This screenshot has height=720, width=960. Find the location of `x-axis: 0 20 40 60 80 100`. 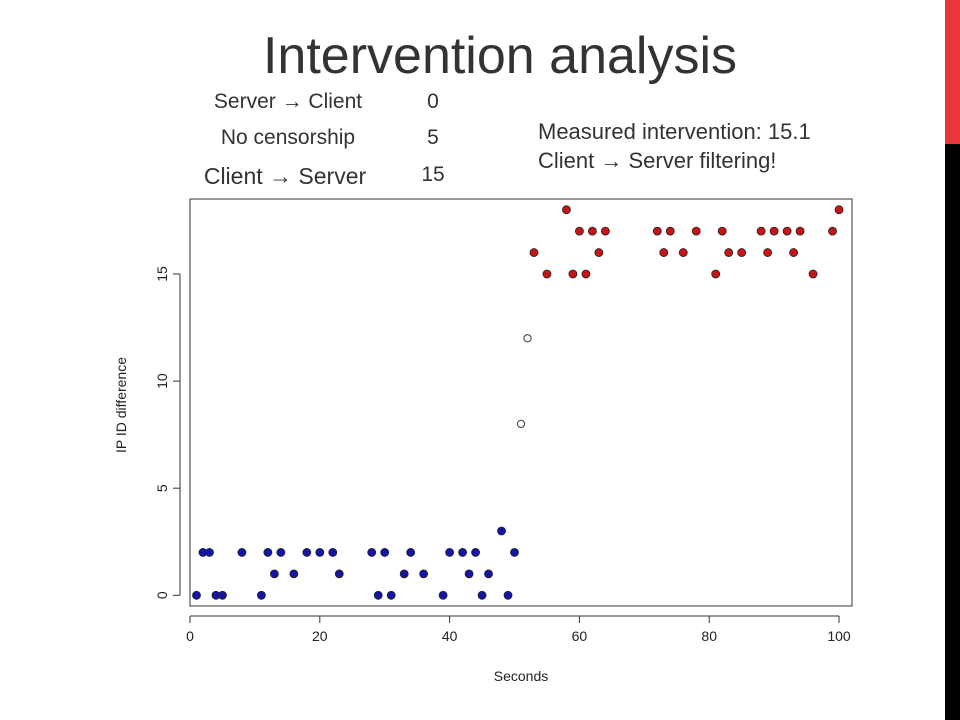

x-axis: 0 20 40 60 80 100 is located at coordinates (518, 629).